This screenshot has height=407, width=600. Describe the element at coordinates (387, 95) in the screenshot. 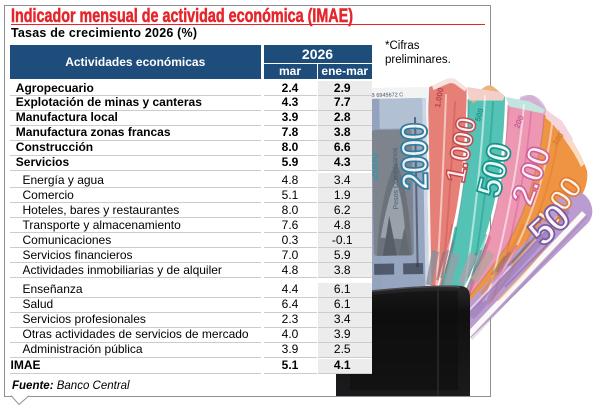

I see `svg-text: B 6945672 C` at that location.